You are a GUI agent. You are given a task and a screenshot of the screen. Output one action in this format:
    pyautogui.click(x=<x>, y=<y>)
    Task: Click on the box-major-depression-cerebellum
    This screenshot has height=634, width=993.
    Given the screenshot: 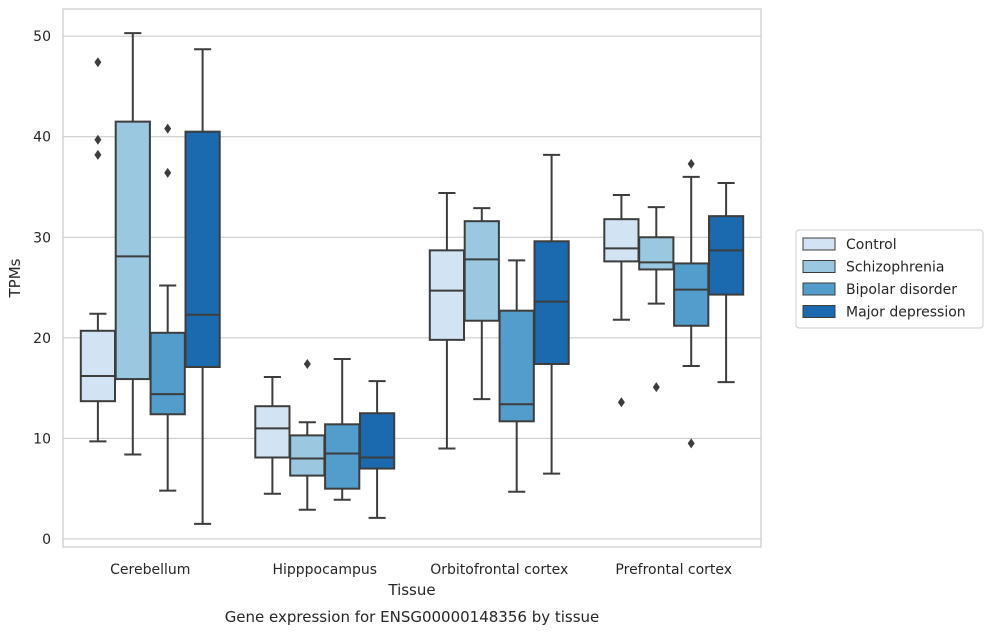 What is the action you would take?
    pyautogui.click(x=202, y=286)
    